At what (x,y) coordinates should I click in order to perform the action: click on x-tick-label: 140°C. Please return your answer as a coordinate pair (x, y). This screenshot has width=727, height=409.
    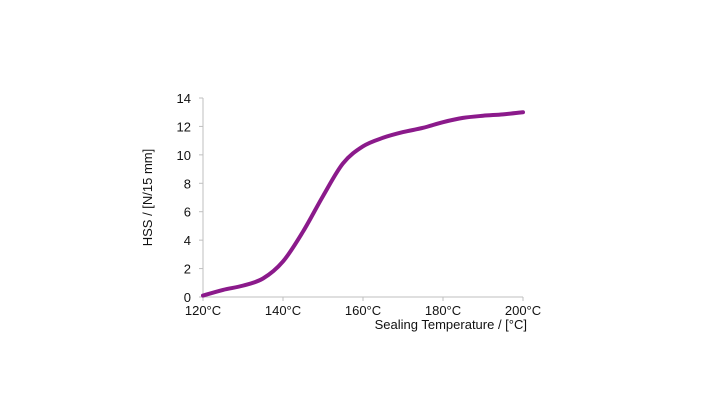
    Looking at the image, I should click on (283, 310).